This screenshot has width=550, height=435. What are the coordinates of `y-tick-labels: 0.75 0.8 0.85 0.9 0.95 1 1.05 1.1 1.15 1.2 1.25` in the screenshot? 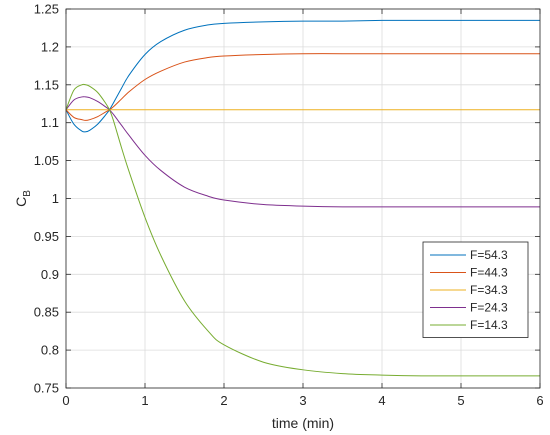 It's located at (46, 199).